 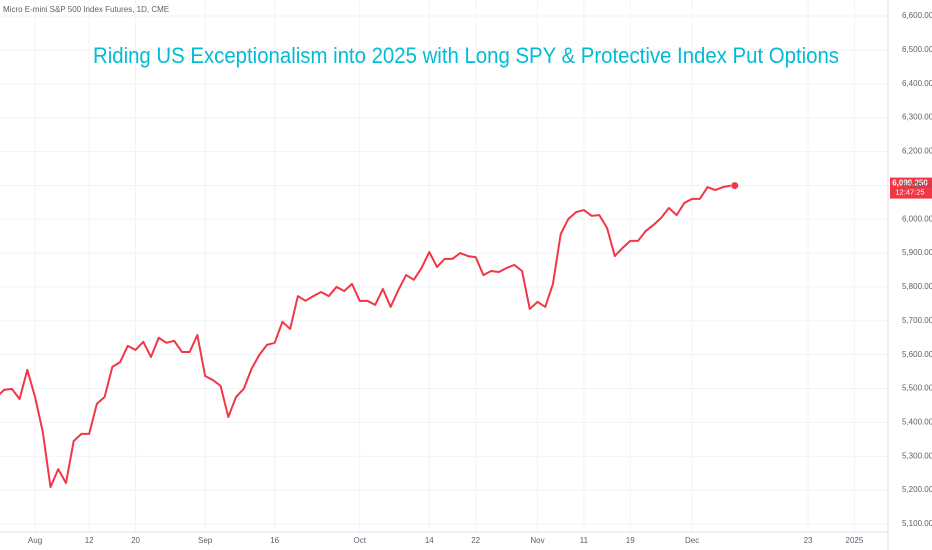 I want to click on y-tick-label: 5,800.000, so click(x=917, y=286).